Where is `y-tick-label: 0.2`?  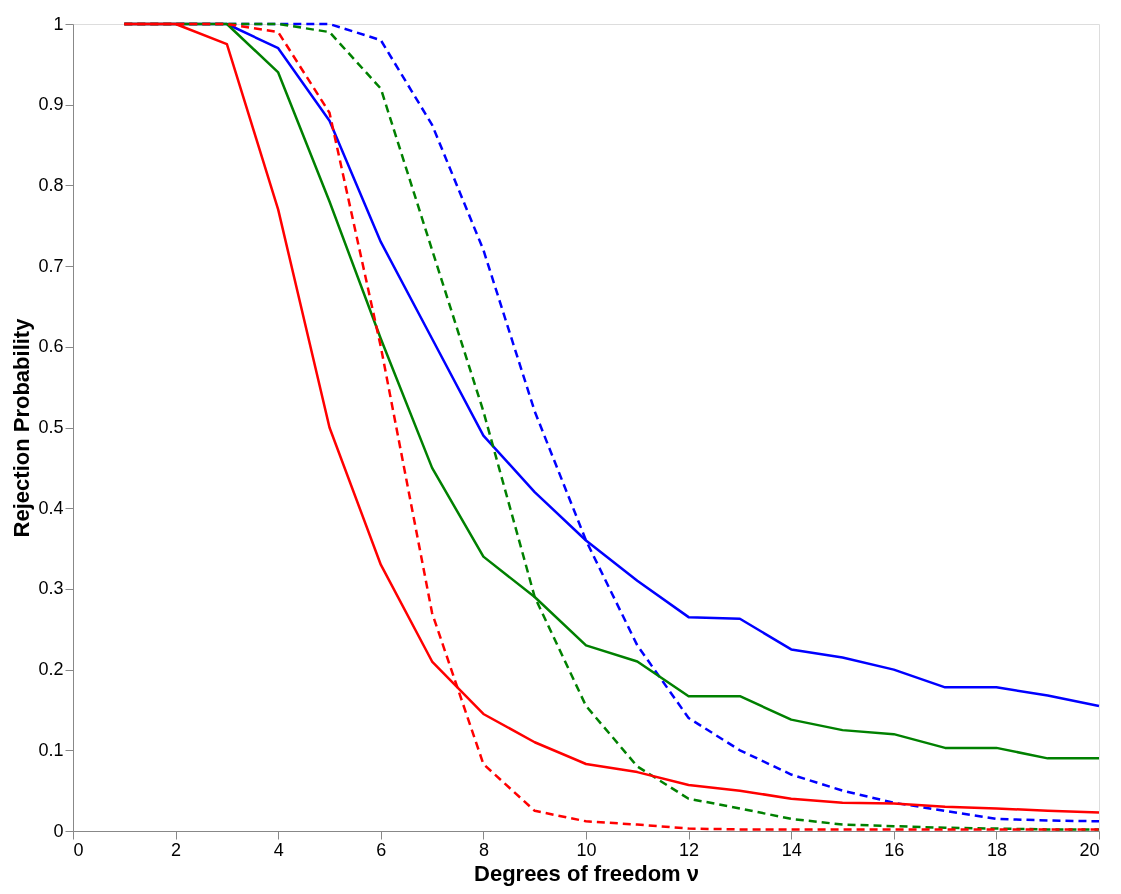
y-tick-label: 0.2 is located at coordinates (51, 669).